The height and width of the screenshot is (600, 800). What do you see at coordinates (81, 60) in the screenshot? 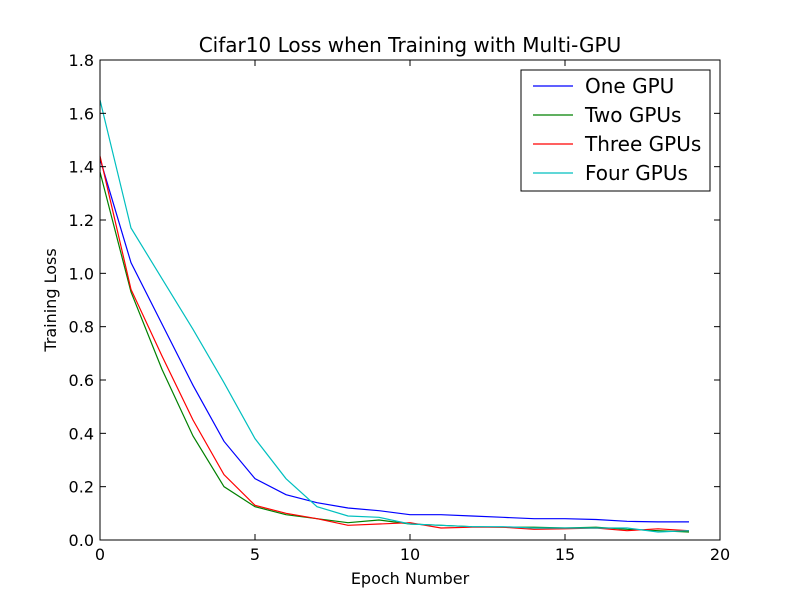
I see `y-tick-label: 1.8` at bounding box center [81, 60].